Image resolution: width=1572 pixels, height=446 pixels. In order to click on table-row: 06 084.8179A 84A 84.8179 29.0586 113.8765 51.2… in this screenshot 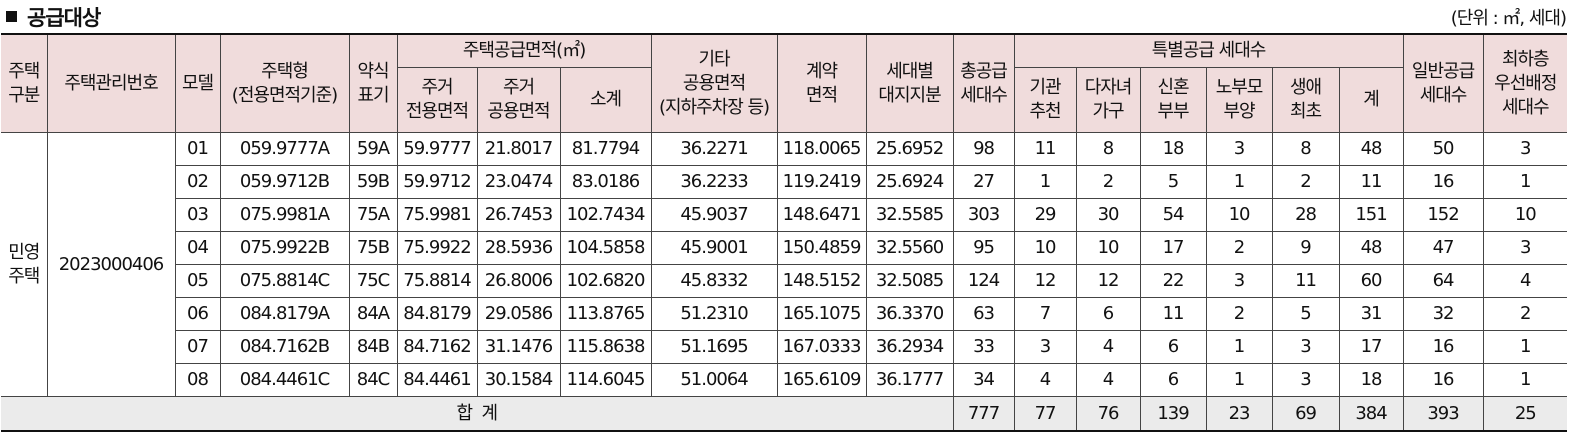, I will do `click(784, 314)`.